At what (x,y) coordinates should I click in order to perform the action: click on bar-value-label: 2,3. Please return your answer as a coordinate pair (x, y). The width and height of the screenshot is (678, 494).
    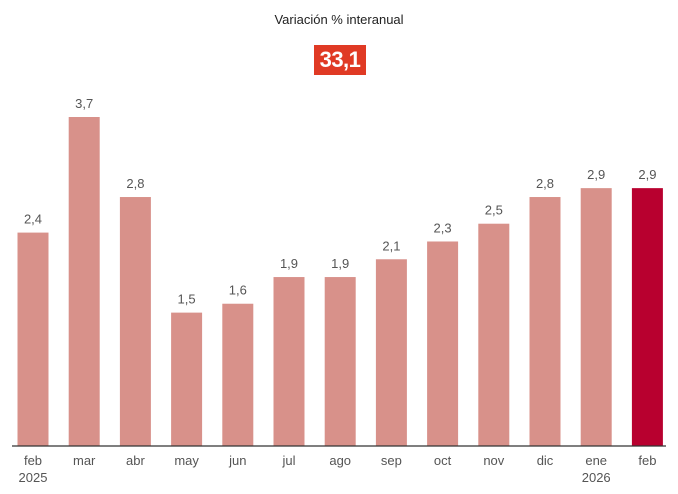
    Looking at the image, I should click on (443, 227).